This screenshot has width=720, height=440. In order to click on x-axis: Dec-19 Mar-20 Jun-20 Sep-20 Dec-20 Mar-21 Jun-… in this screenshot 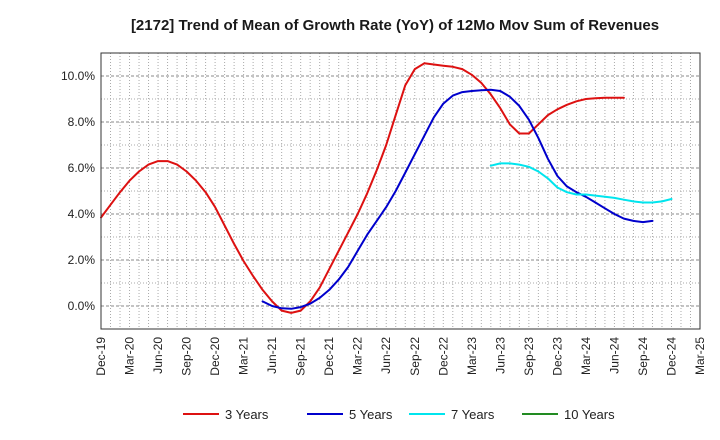, I will do `click(400, 356)`.